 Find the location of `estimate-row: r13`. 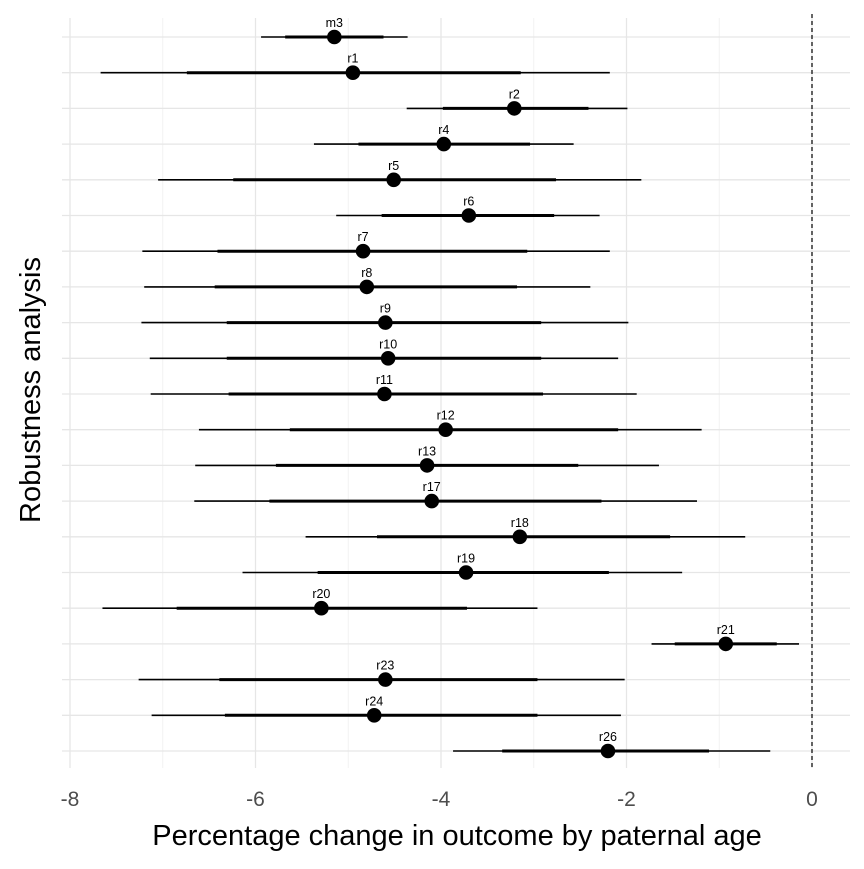

estimate-row: r13 is located at coordinates (427, 458).